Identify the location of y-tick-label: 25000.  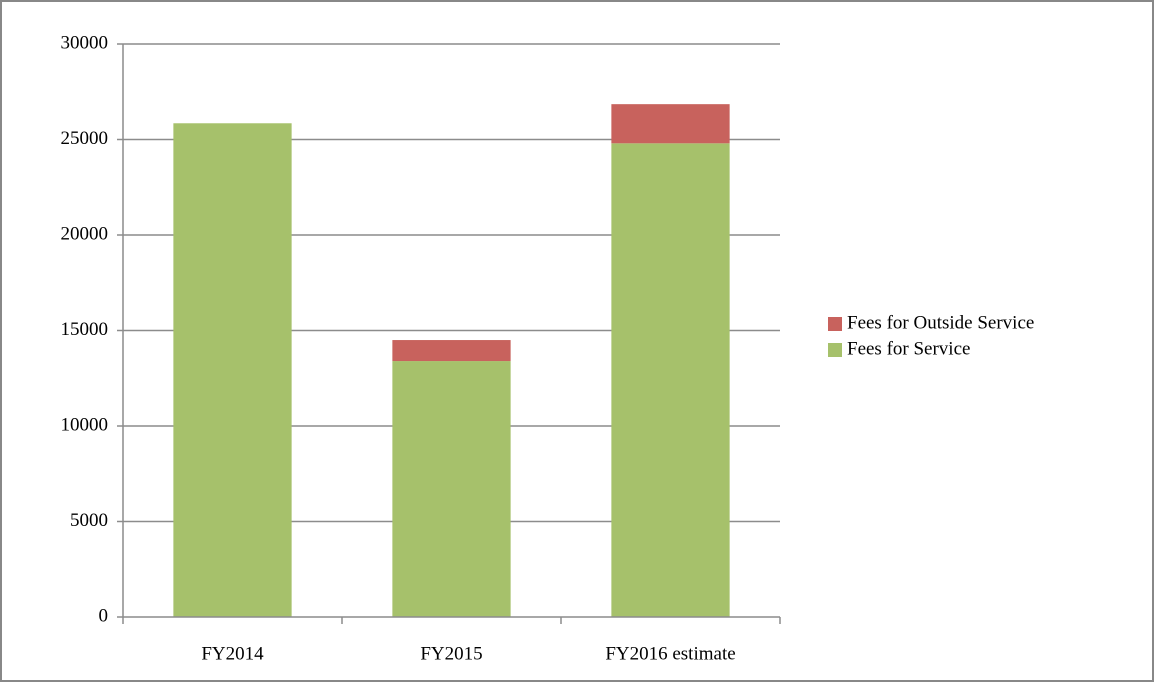
(85, 138).